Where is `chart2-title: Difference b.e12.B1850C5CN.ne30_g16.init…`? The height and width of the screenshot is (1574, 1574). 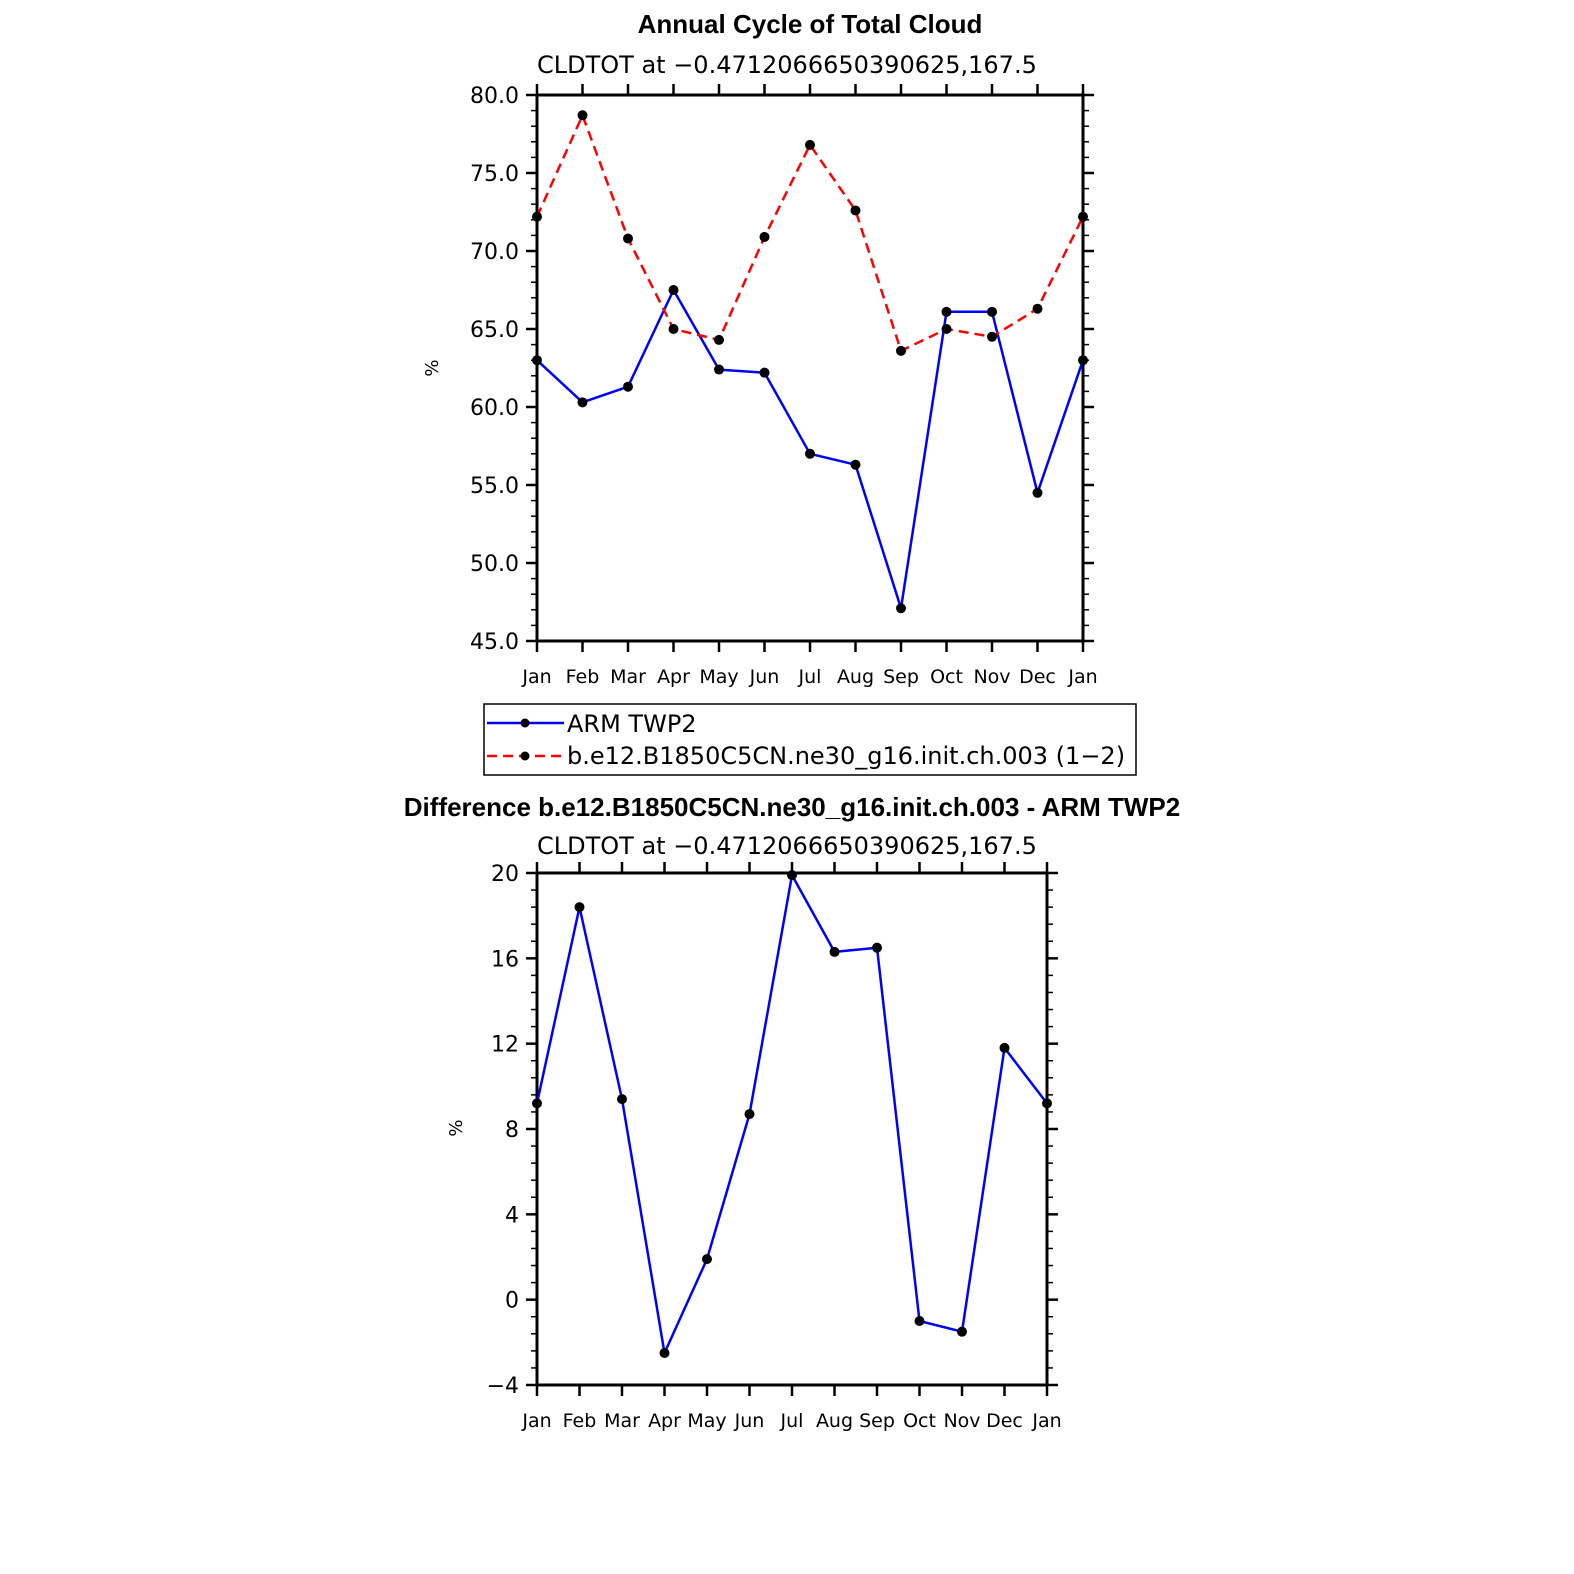
chart2-title: Difference b.e12.B1850C5CN.ne30_g16.init… is located at coordinates (792, 807).